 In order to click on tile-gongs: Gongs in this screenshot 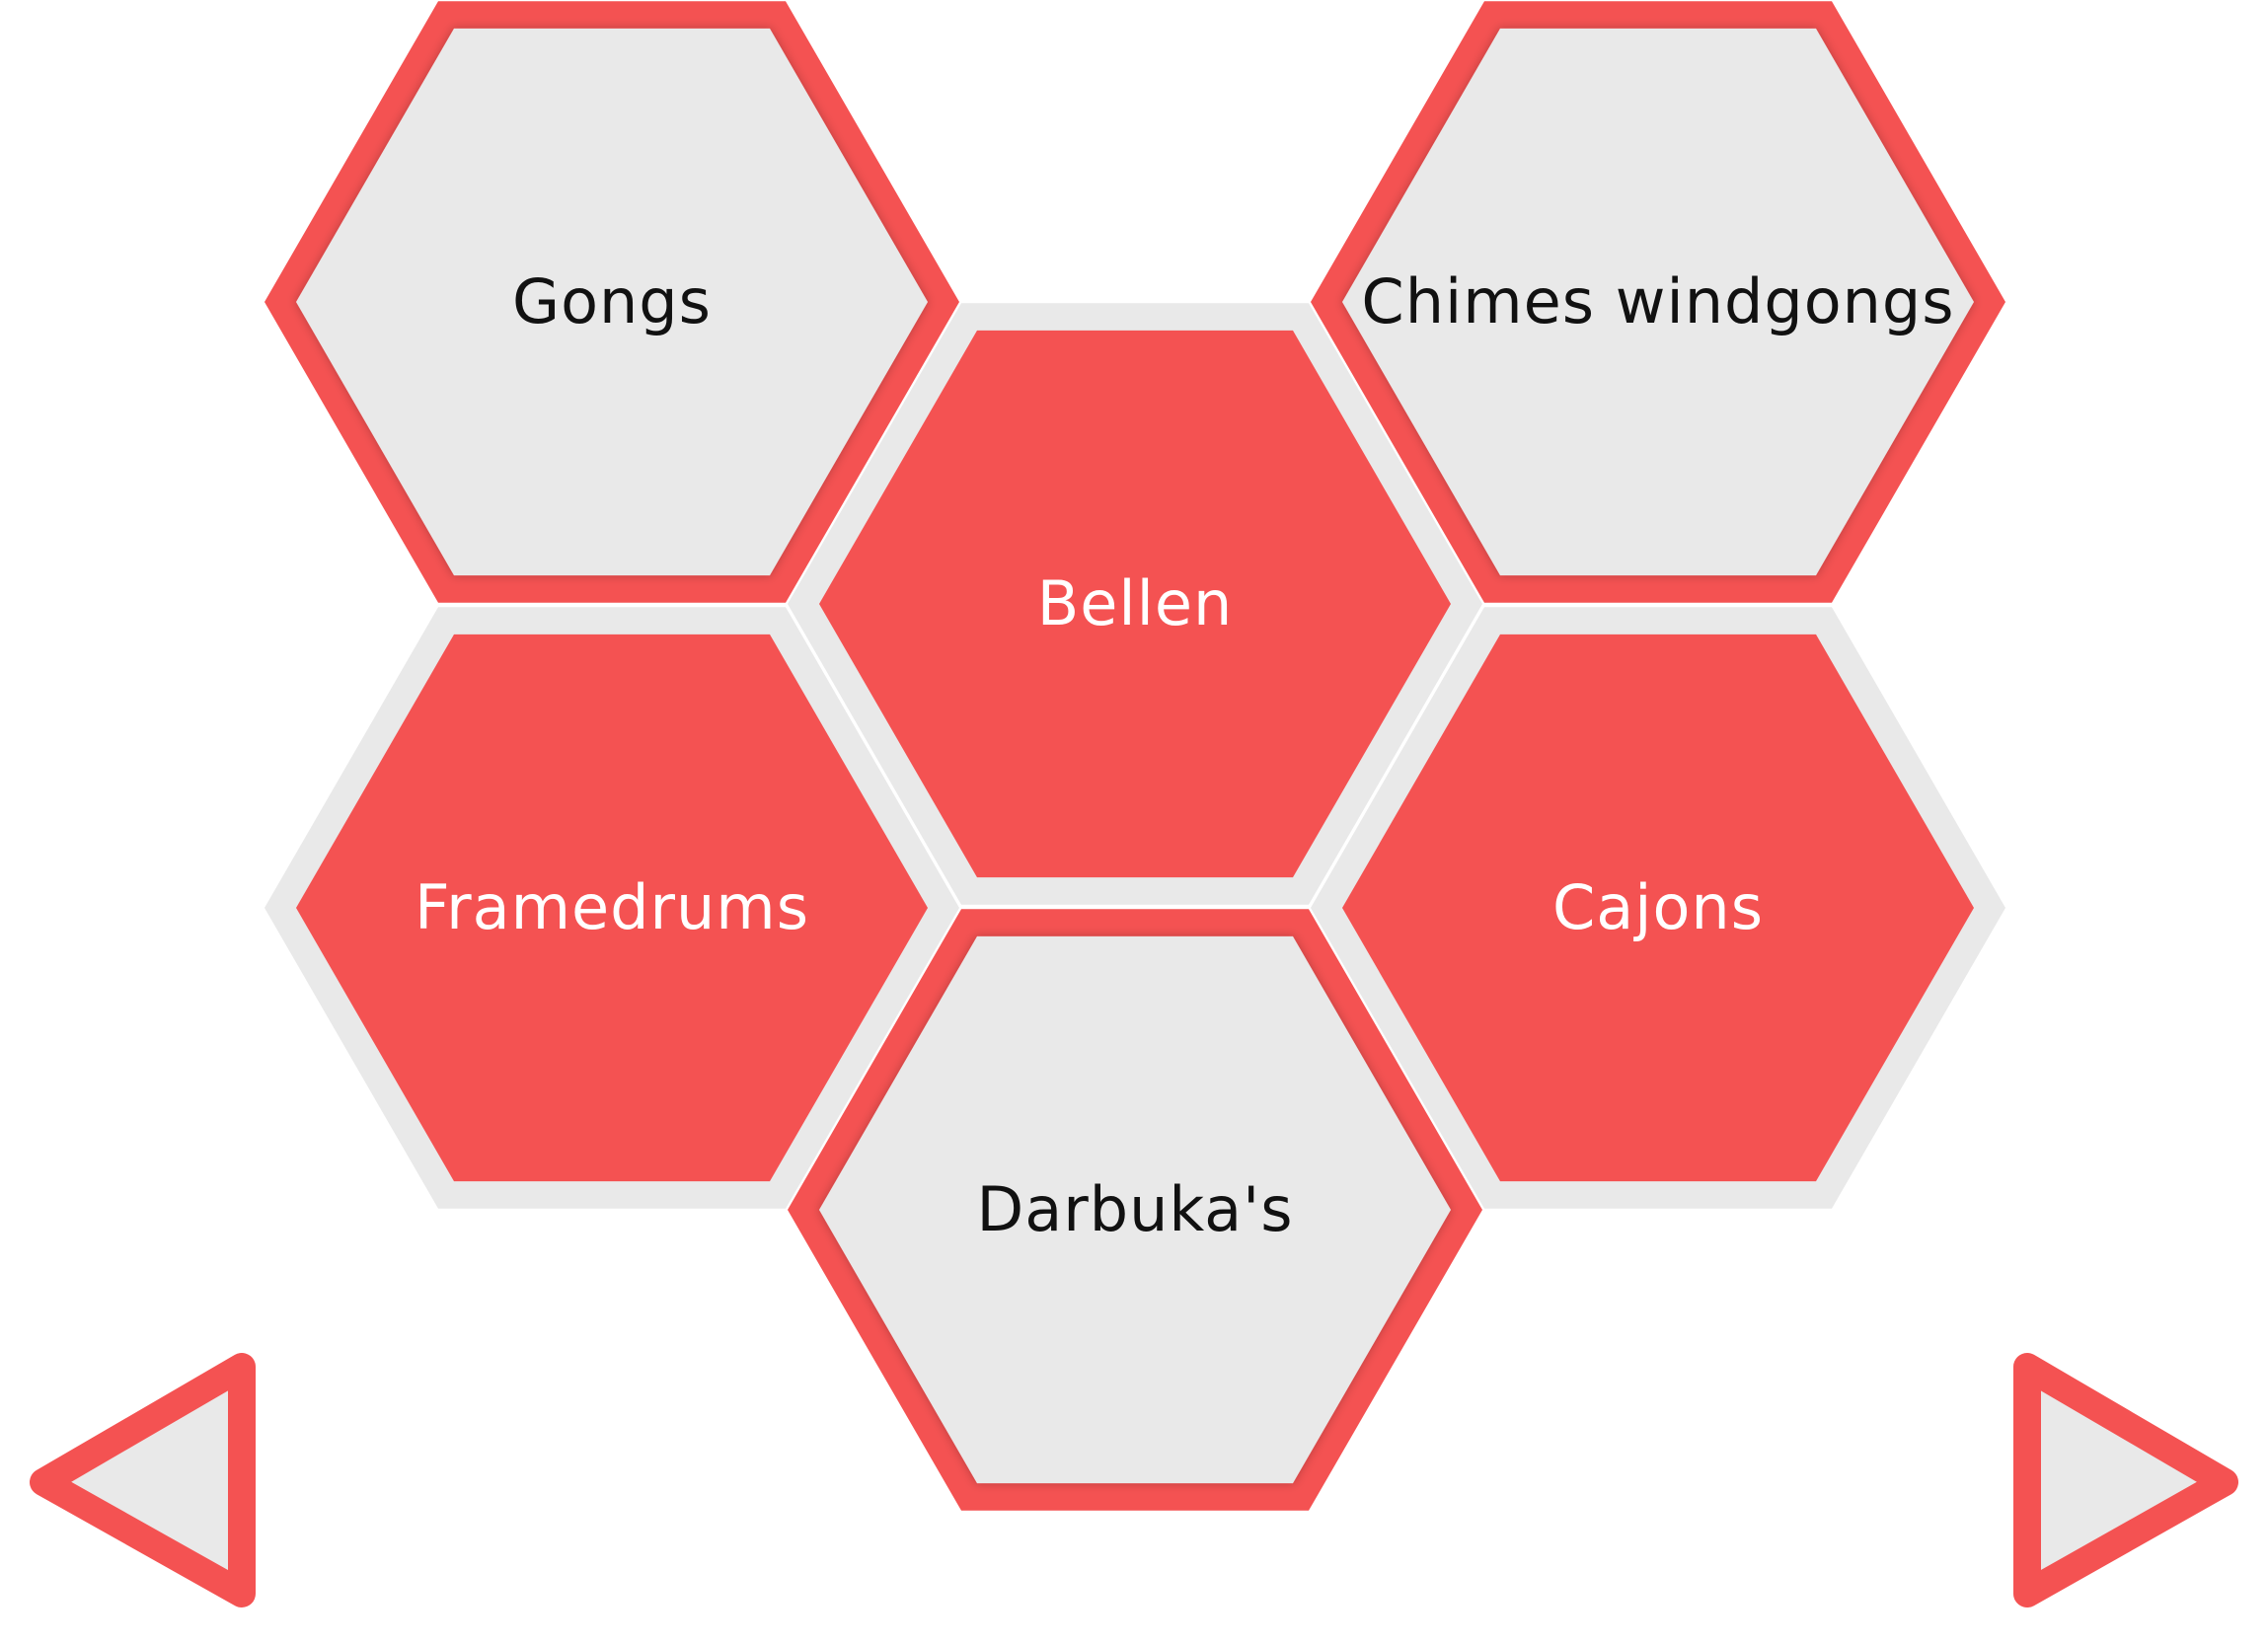, I will do `click(612, 302)`.